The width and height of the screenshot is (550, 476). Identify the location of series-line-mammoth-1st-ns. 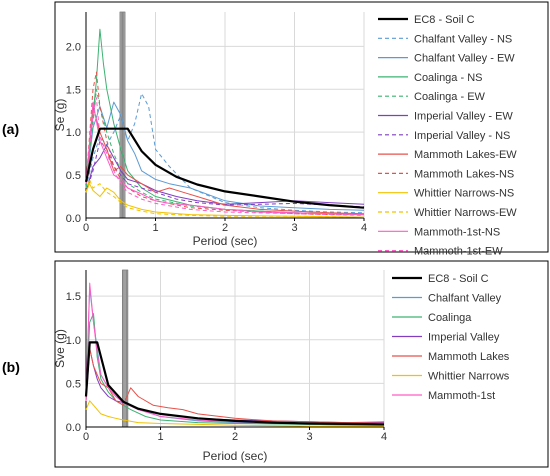
(225, 158).